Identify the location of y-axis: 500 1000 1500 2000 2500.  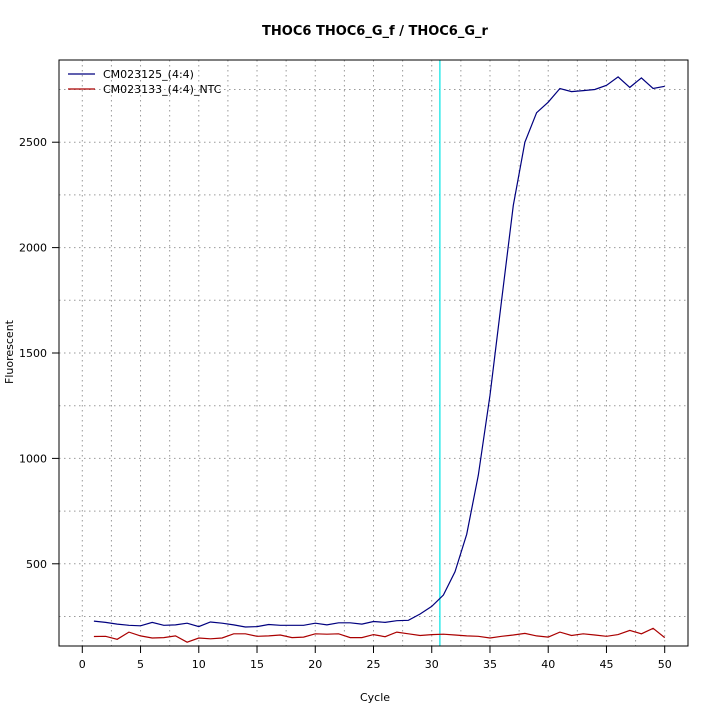
(39, 353).